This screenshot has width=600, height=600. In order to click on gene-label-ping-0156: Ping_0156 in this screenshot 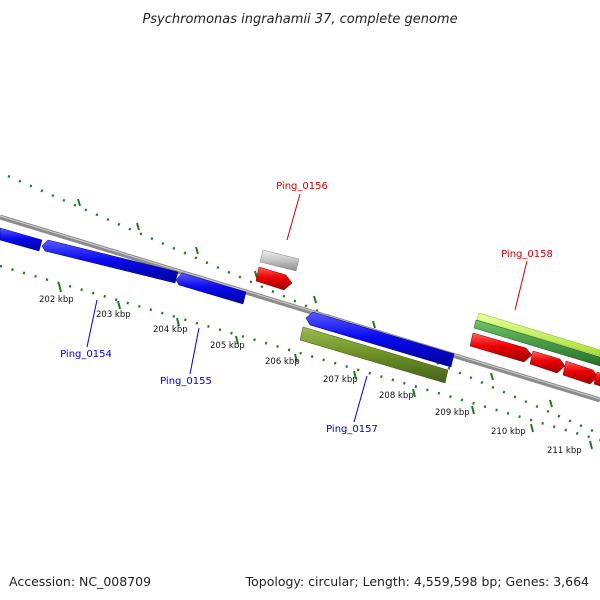, I will do `click(302, 186)`.